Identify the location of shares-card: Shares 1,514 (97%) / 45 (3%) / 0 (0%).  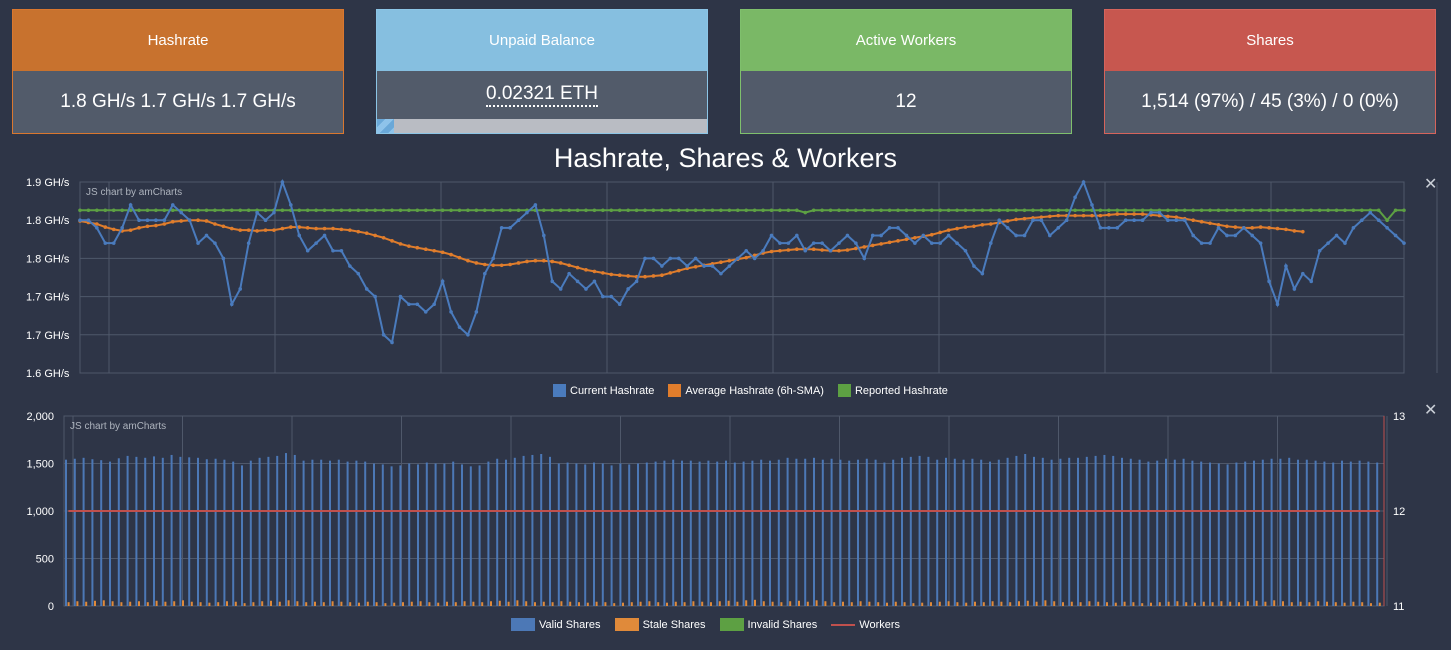
(1270, 71).